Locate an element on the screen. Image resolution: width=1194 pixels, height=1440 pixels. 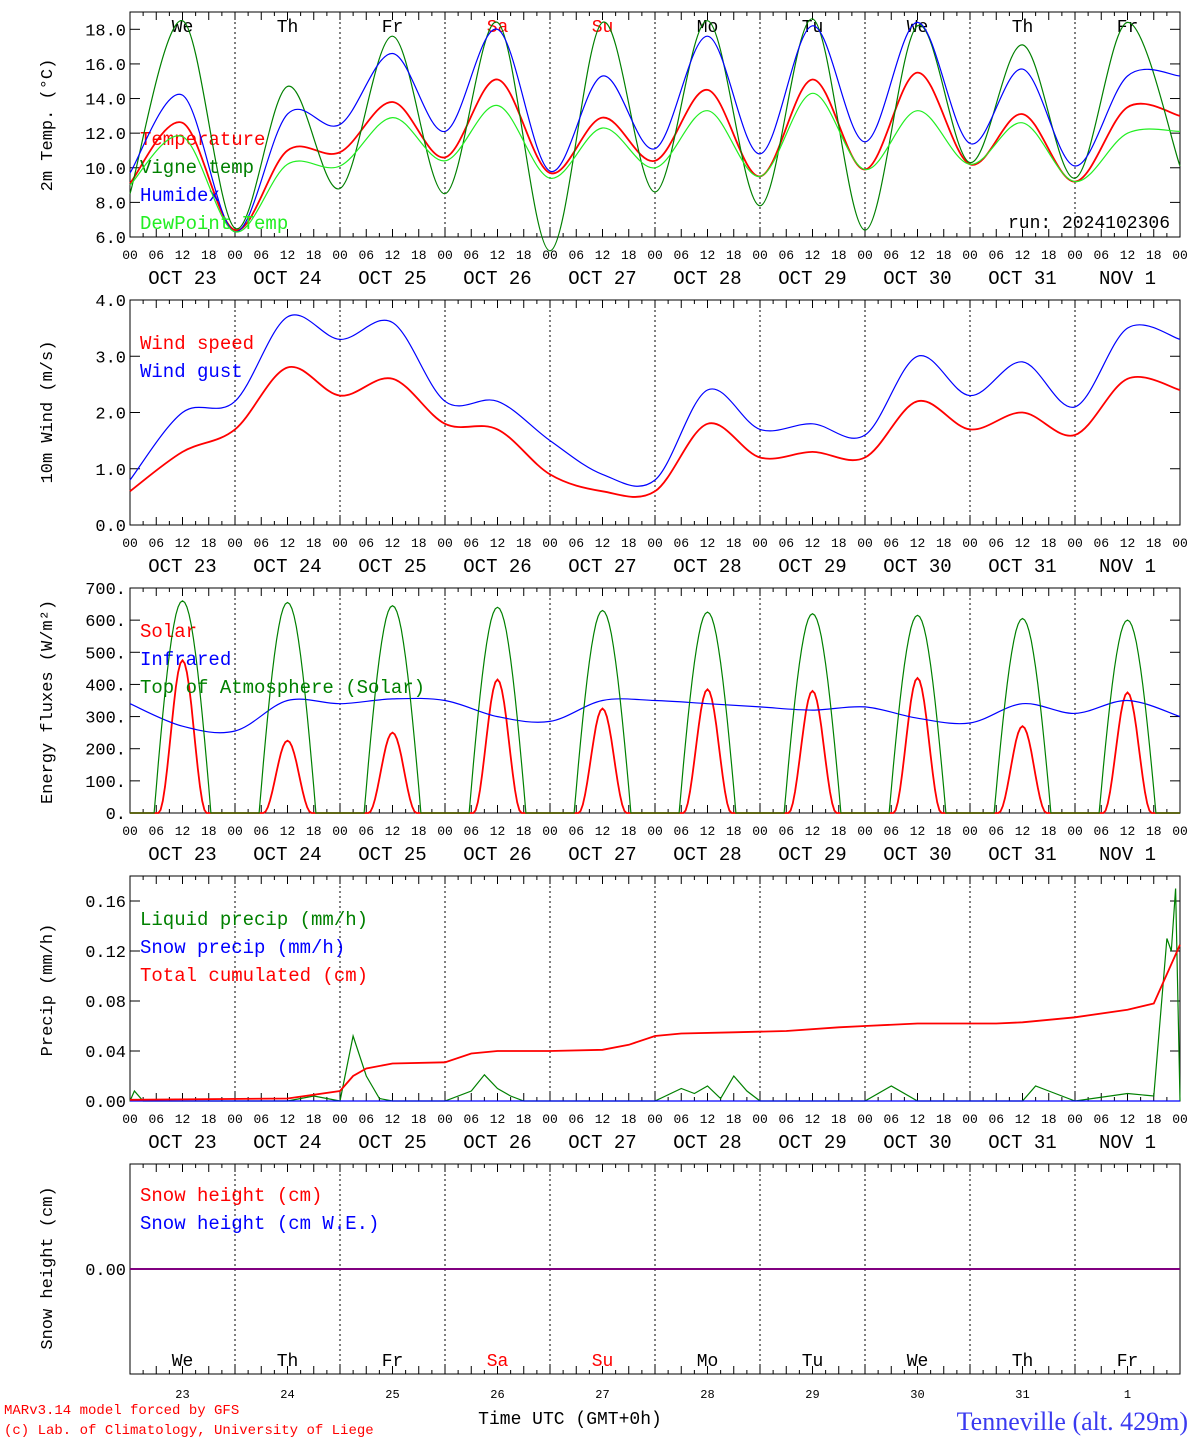
x-date-label: OCT 24 is located at coordinates (287, 1143).